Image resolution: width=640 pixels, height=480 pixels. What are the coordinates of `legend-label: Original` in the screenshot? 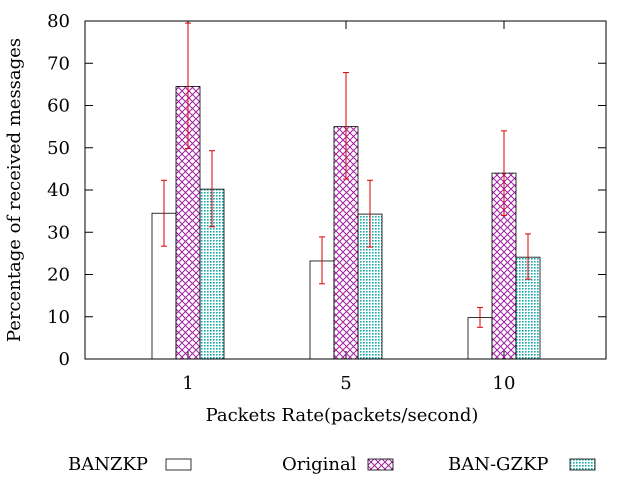 It's located at (319, 464).